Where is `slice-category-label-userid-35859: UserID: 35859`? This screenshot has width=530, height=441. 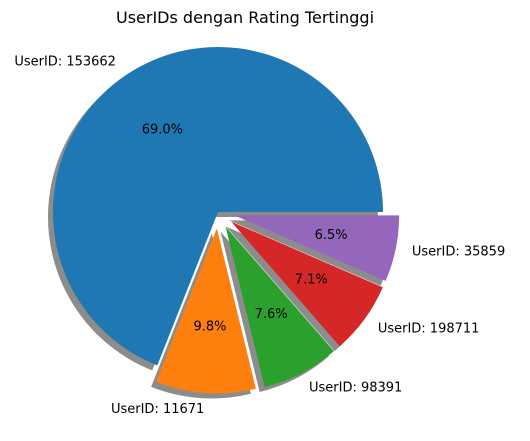 slice-category-label-userid-35859: UserID: 35859 is located at coordinates (458, 252).